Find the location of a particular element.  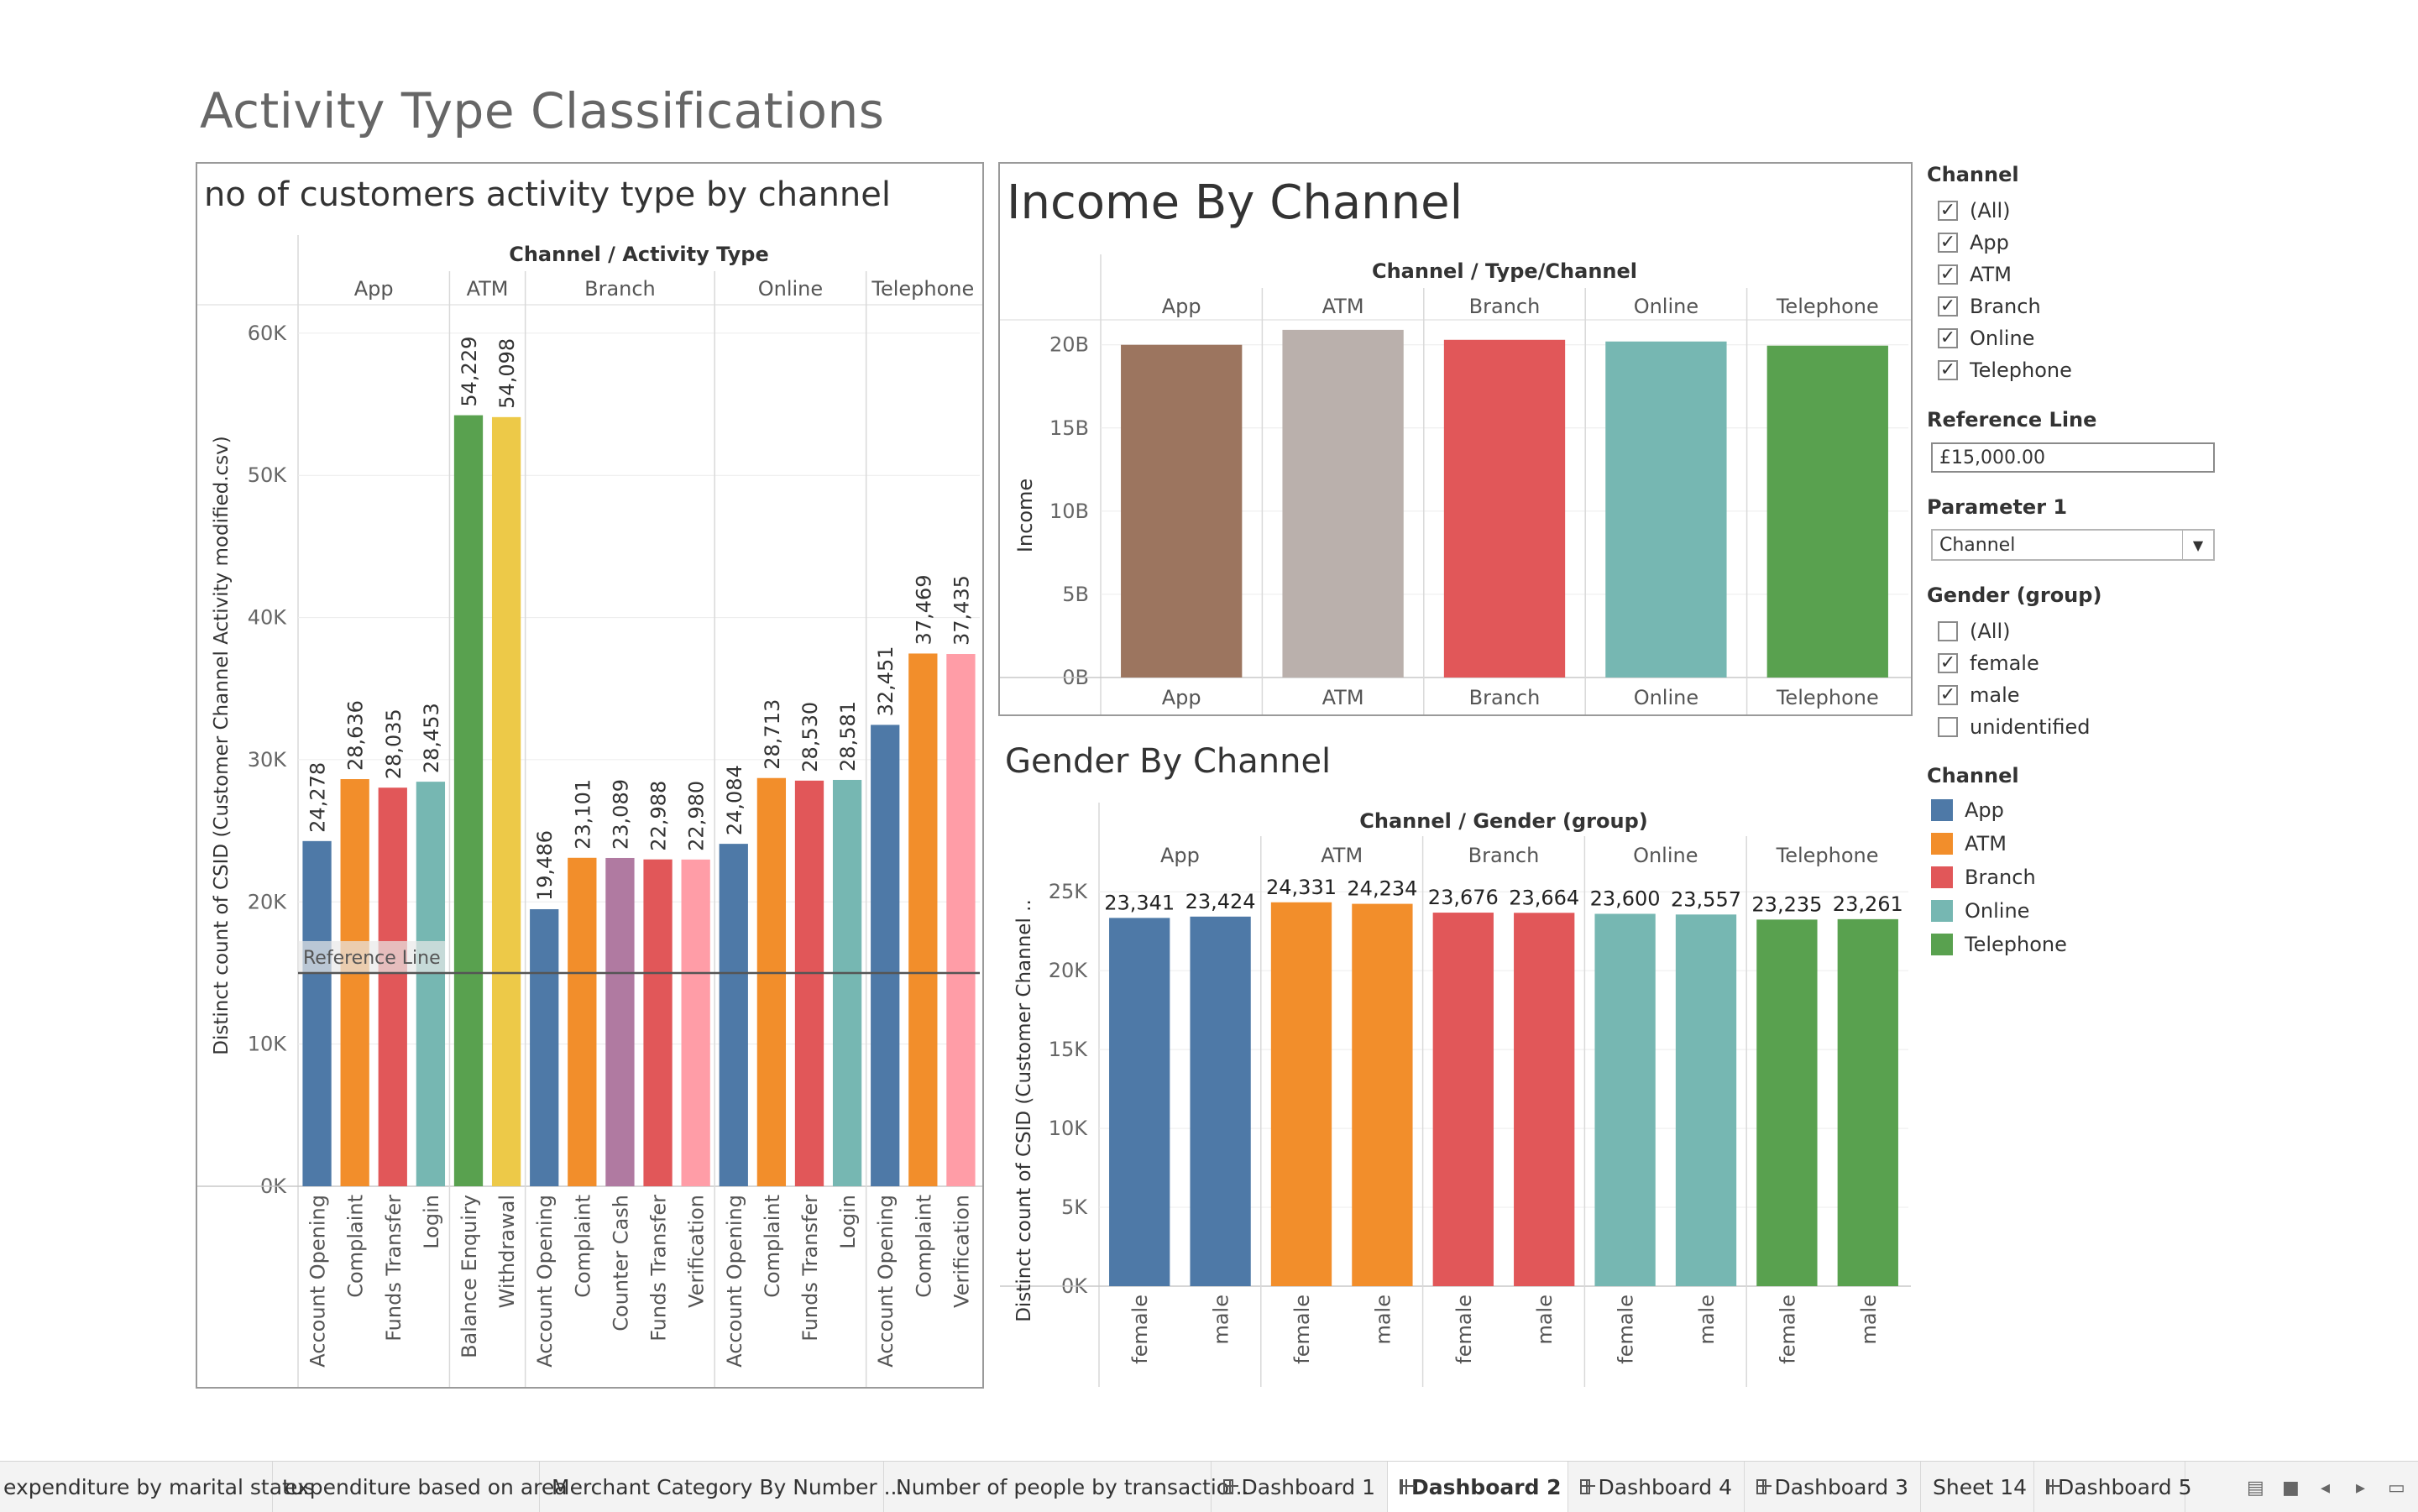

channel-filter-item: ATM is located at coordinates (1975, 274).